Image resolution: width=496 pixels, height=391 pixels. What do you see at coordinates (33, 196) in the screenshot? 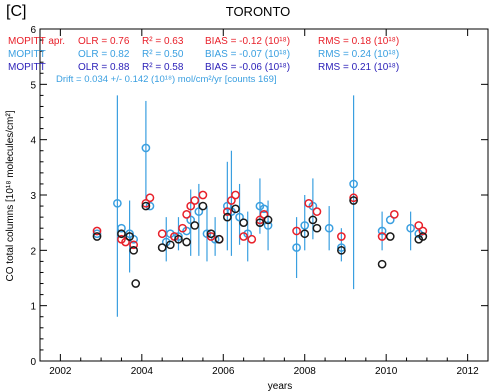
I see `y-tick-label: 3` at bounding box center [33, 196].